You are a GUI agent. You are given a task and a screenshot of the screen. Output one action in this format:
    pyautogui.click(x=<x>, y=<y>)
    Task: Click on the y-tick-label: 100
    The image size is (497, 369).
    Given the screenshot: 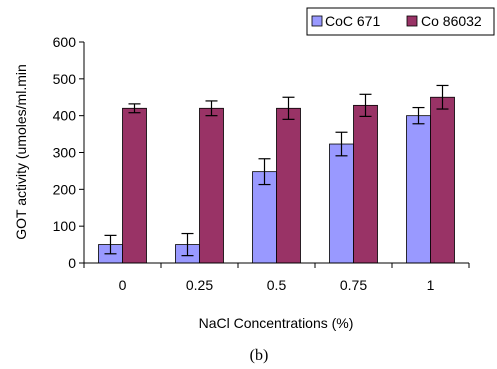 What is the action you would take?
    pyautogui.click(x=65, y=226)
    